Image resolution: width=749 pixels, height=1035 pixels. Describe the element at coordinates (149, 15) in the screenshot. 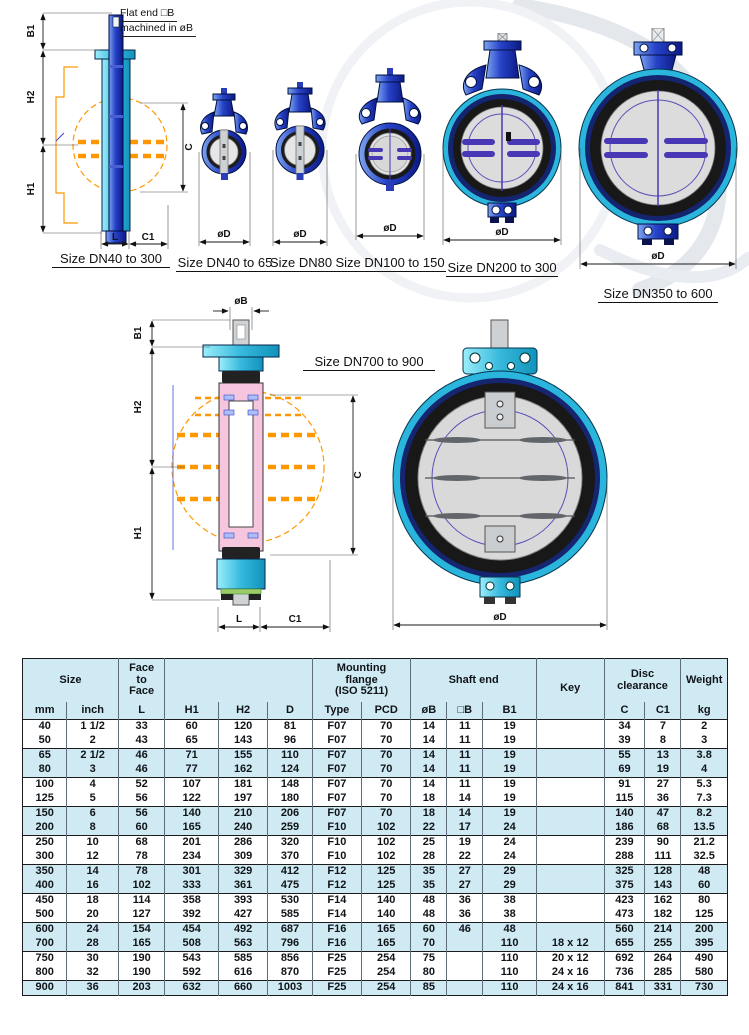

I see `annotation-line1: Flat end □B` at that location.